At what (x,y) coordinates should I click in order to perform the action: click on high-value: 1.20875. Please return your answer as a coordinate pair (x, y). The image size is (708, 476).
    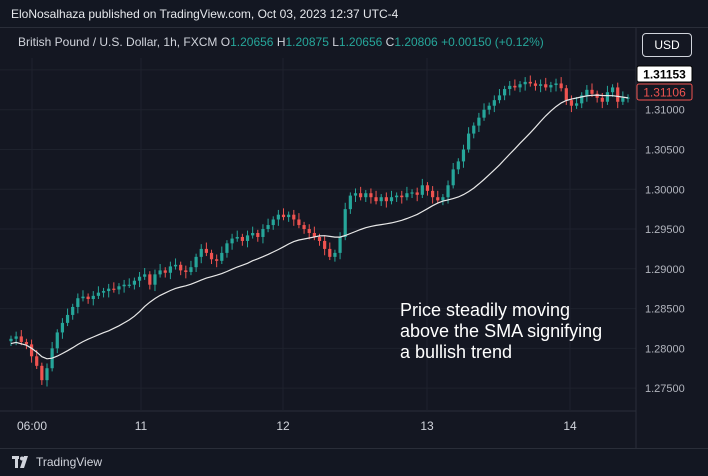
    Looking at the image, I should click on (307, 42).